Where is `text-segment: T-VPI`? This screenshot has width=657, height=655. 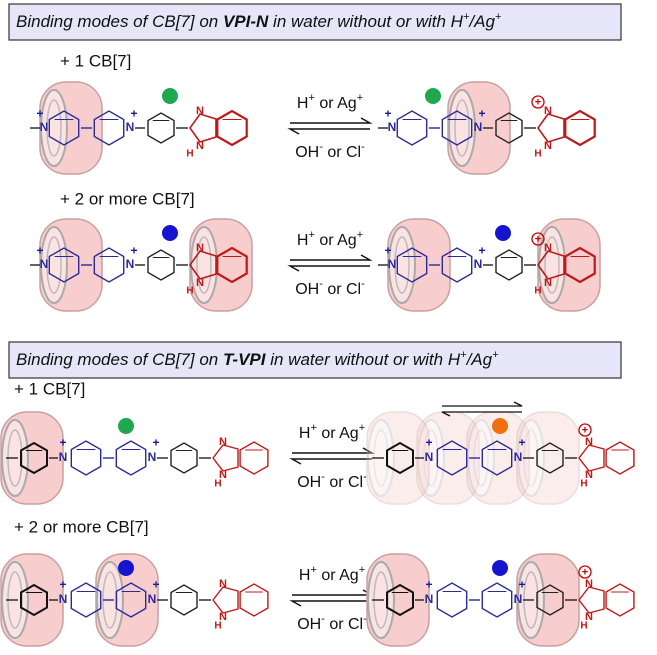 text-segment: T-VPI is located at coordinates (245, 359).